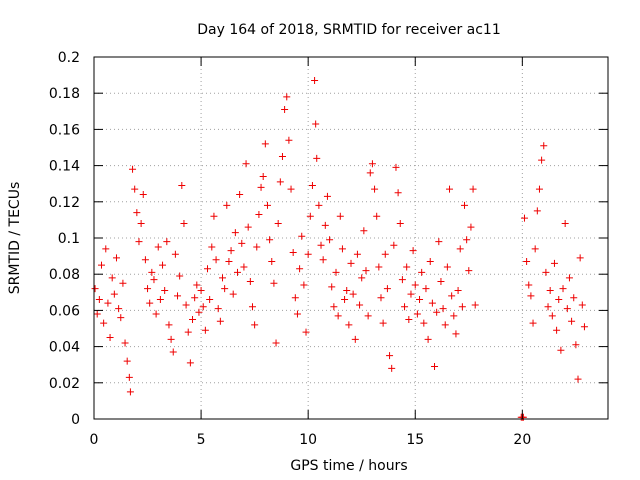  I want to click on y-axis-title: SRMTID / TECUs, so click(15, 238).